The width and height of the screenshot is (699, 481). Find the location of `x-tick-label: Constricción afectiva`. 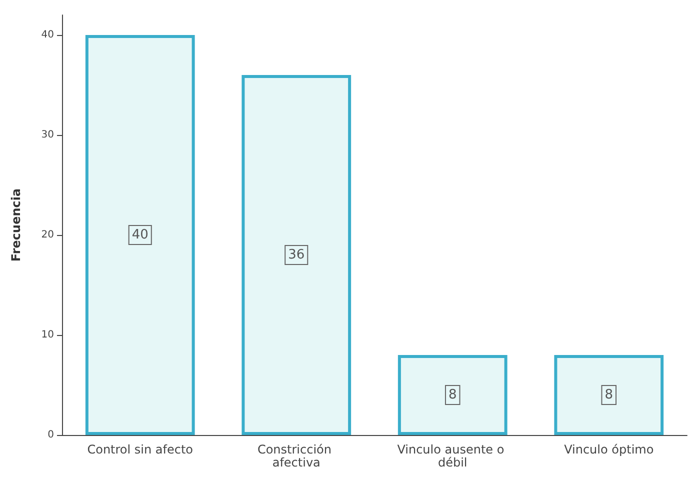

x-tick-label: Constricción afectiva is located at coordinates (296, 456).